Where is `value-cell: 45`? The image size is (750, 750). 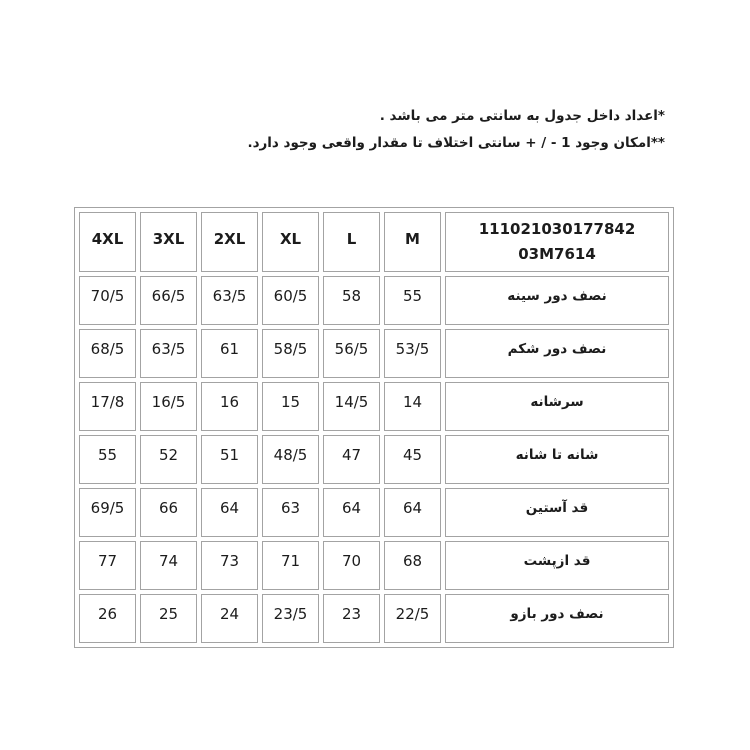 value-cell: 45 is located at coordinates (412, 459).